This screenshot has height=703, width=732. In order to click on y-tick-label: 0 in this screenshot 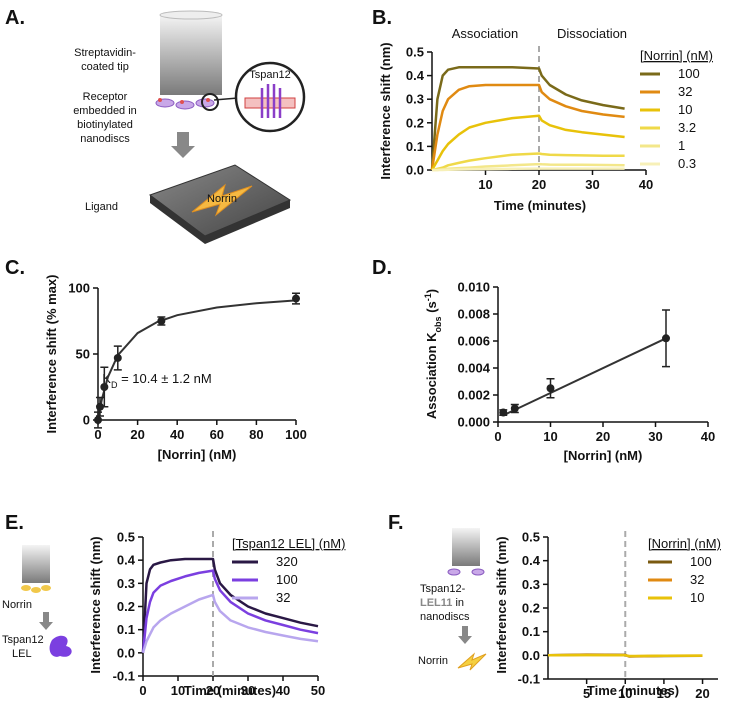, I will do `click(86, 420)`.